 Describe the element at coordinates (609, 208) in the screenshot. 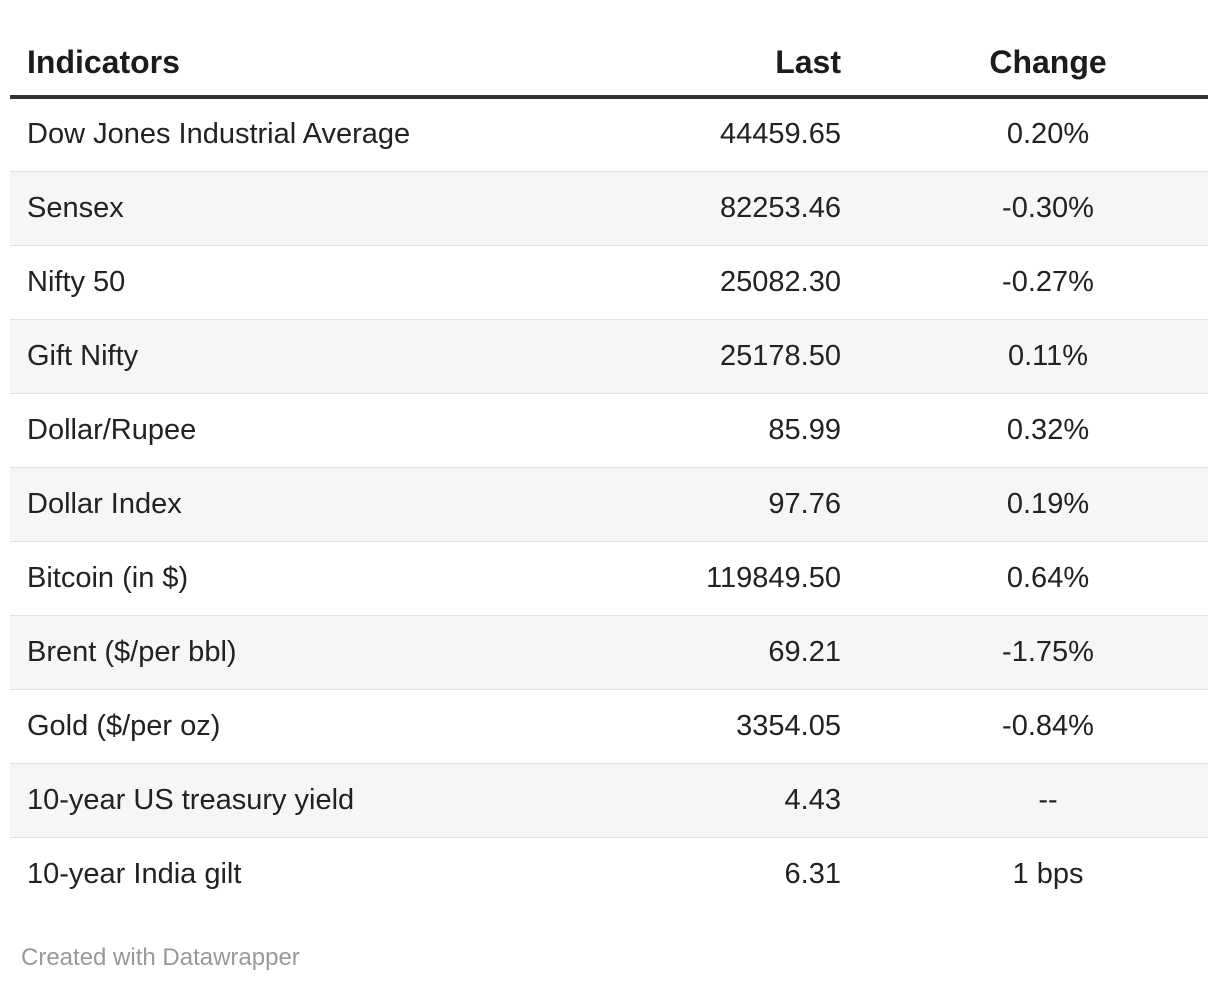

I see `table-row: Sensex 82253.46 -0.30%` at that location.